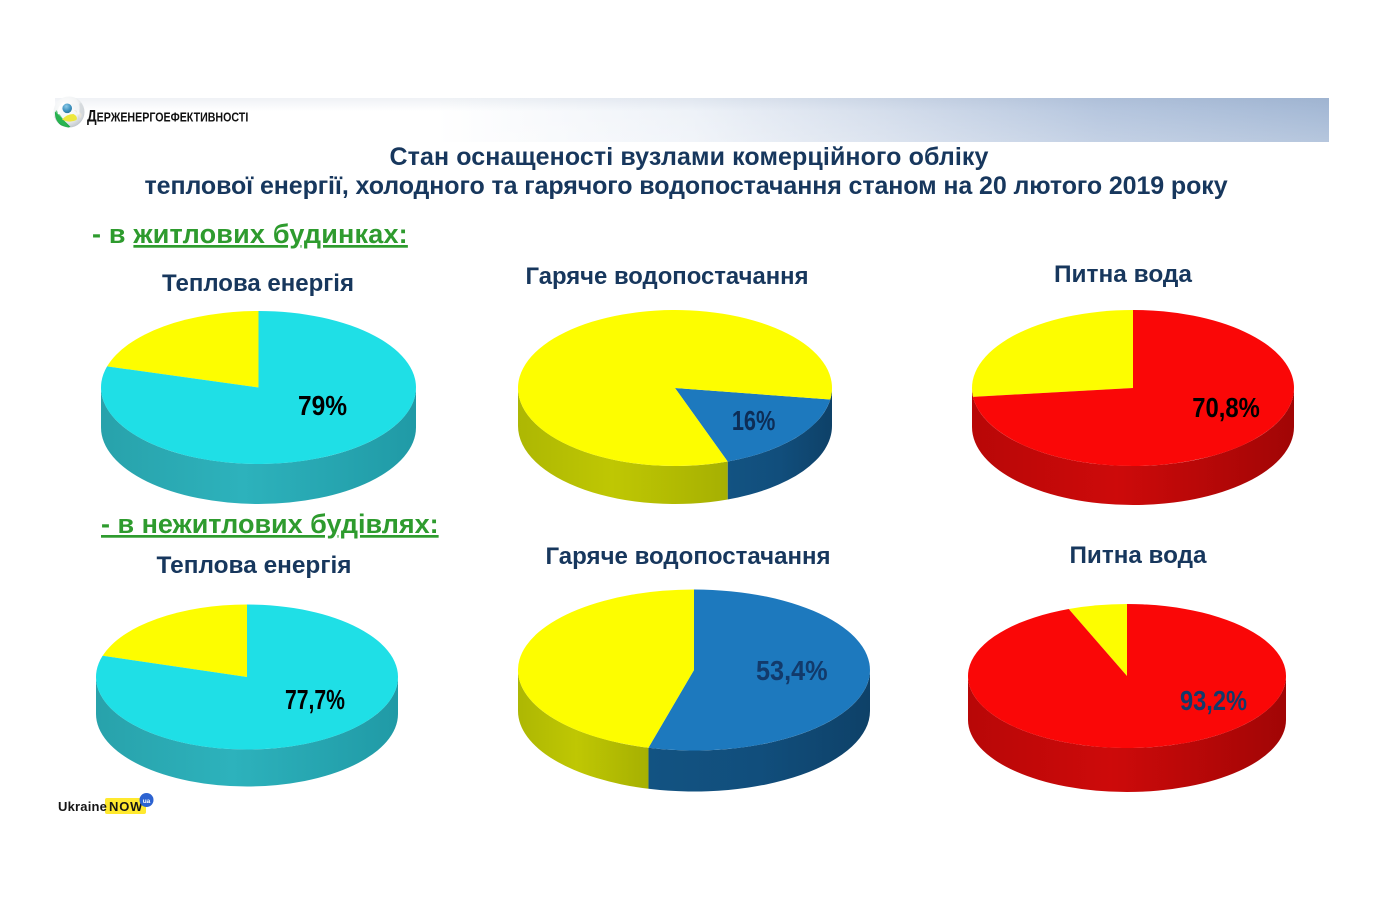  What do you see at coordinates (82, 806) in the screenshot?
I see `svg-text: Ukraine` at bounding box center [82, 806].